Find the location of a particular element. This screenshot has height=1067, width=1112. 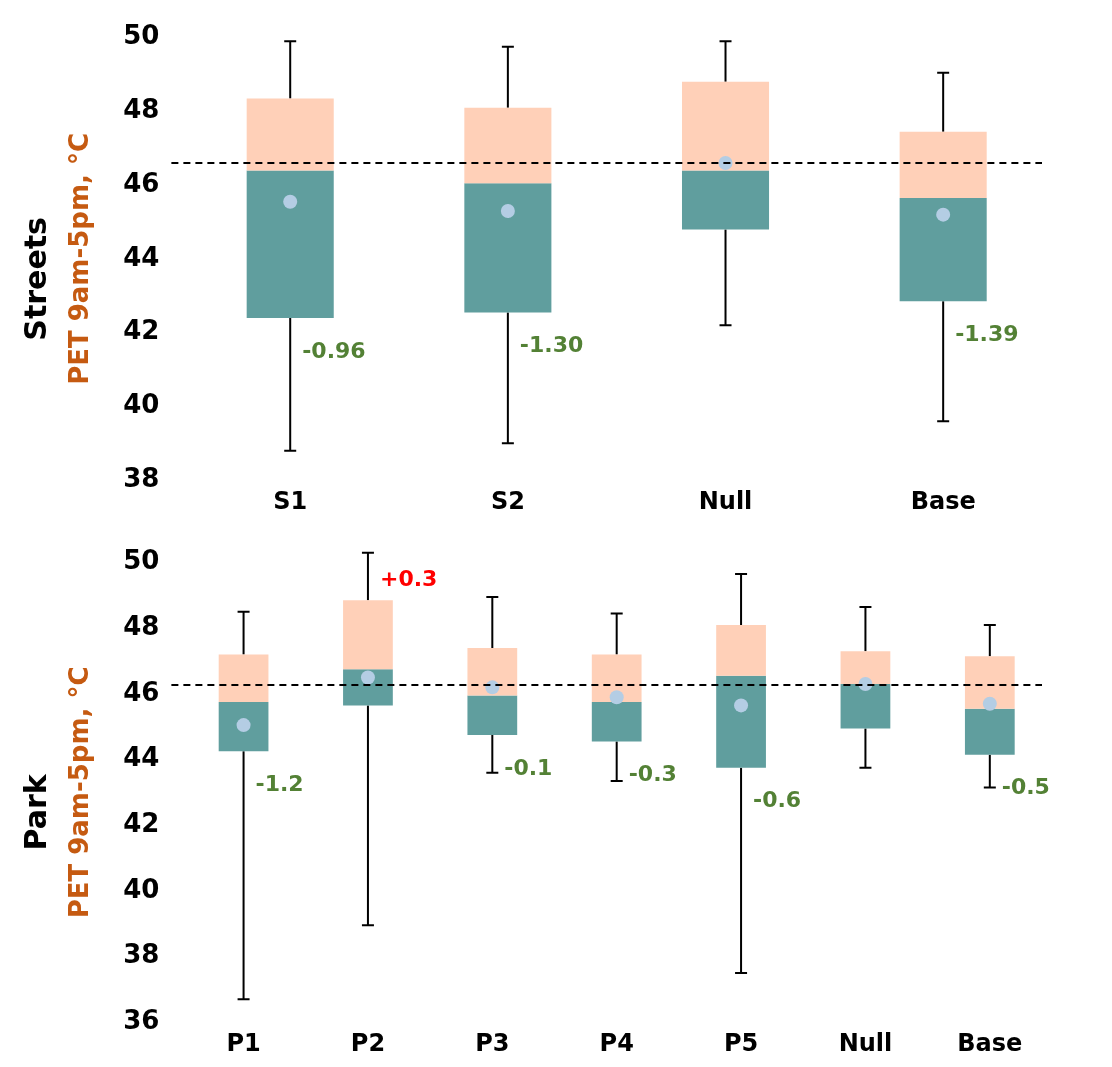

annotation: -0.6 is located at coordinates (777, 800).